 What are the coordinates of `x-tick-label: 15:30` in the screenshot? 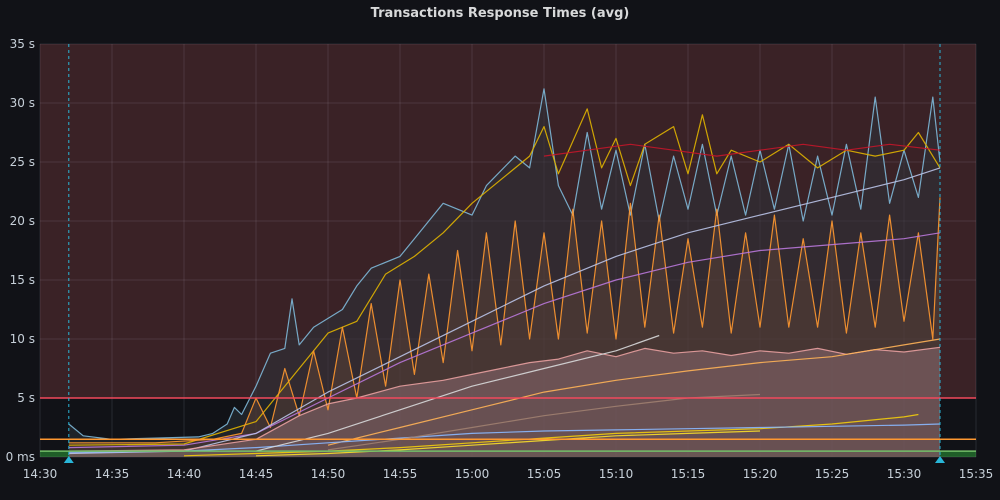 It's located at (904, 474).